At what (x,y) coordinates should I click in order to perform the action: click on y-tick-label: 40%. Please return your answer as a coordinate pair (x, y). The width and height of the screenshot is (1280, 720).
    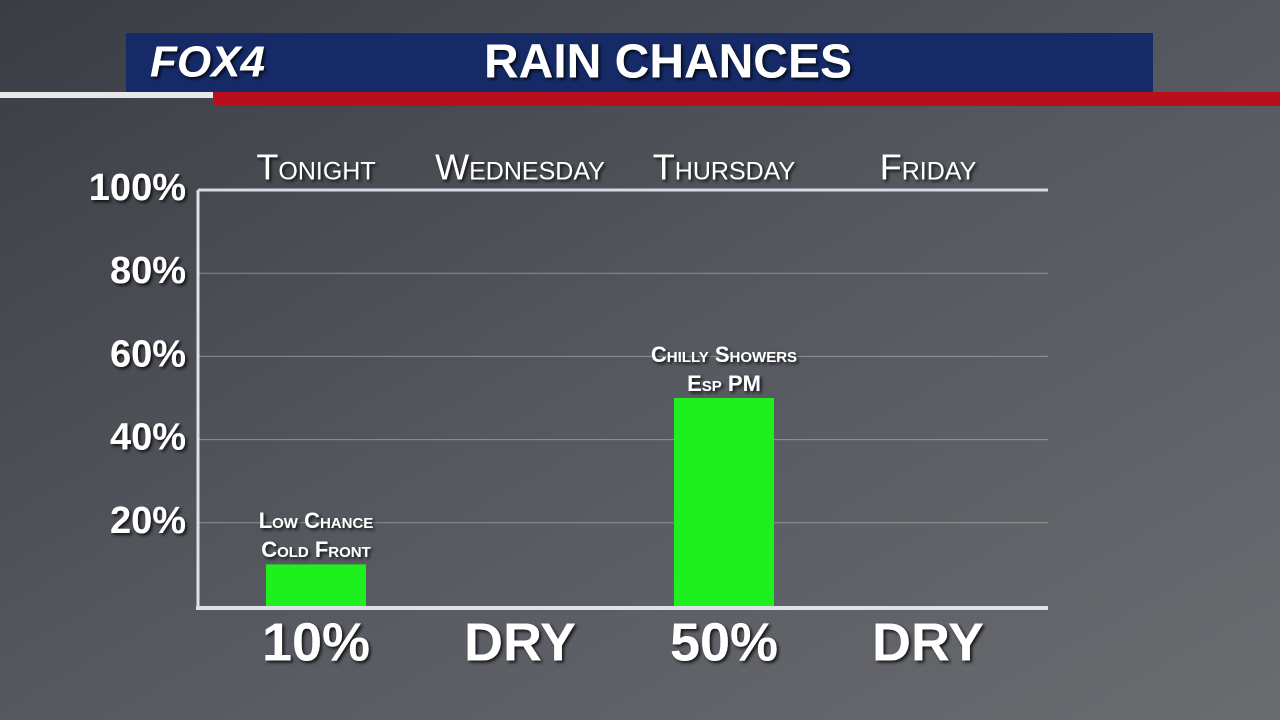
    Looking at the image, I should click on (148, 438).